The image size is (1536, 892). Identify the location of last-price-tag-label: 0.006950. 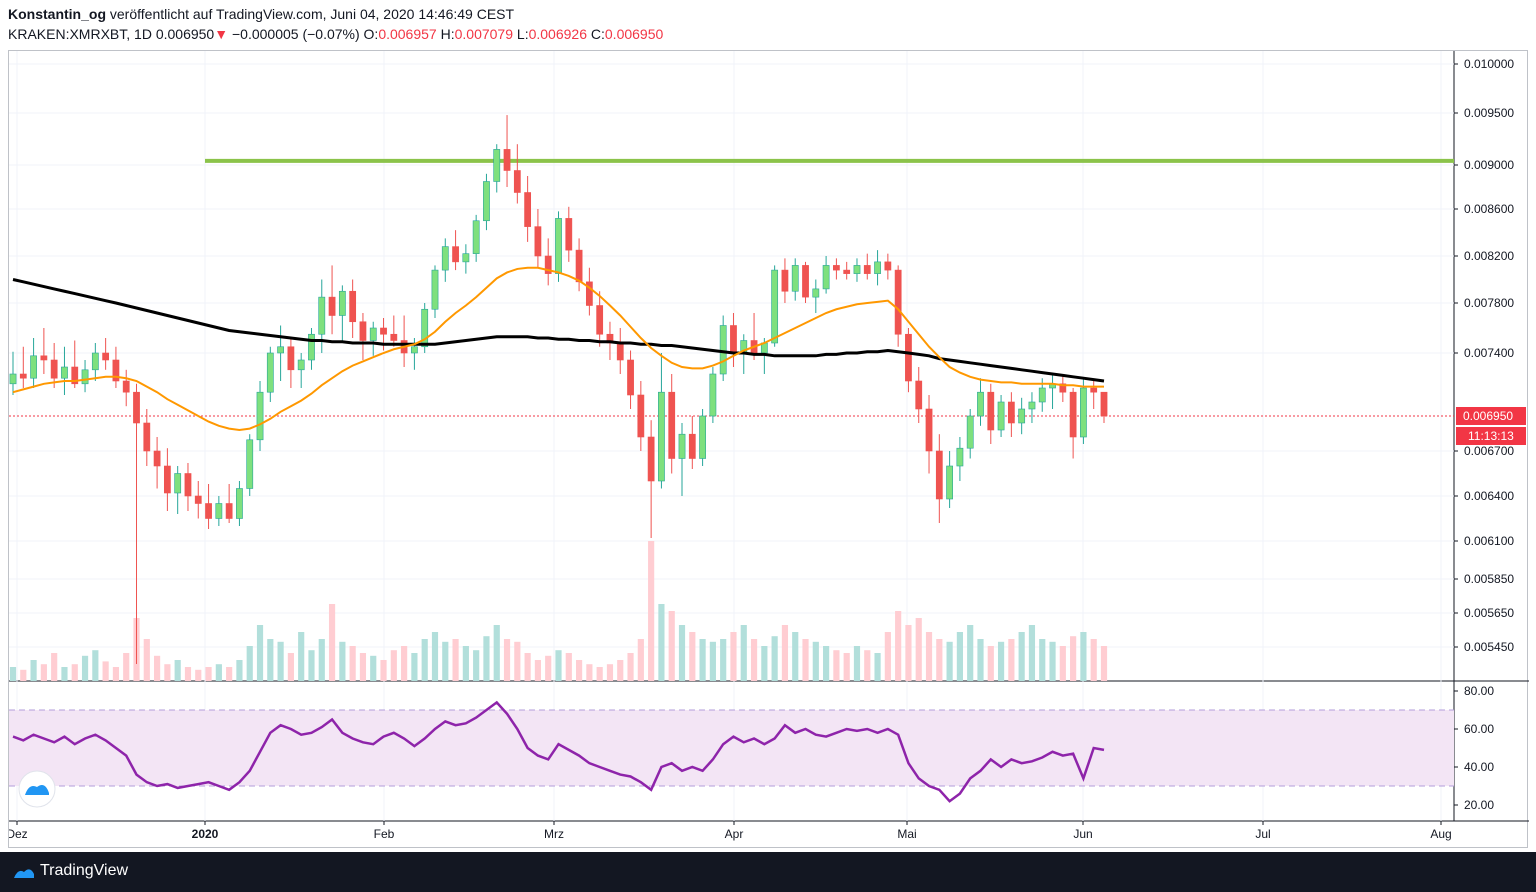
(1488, 416).